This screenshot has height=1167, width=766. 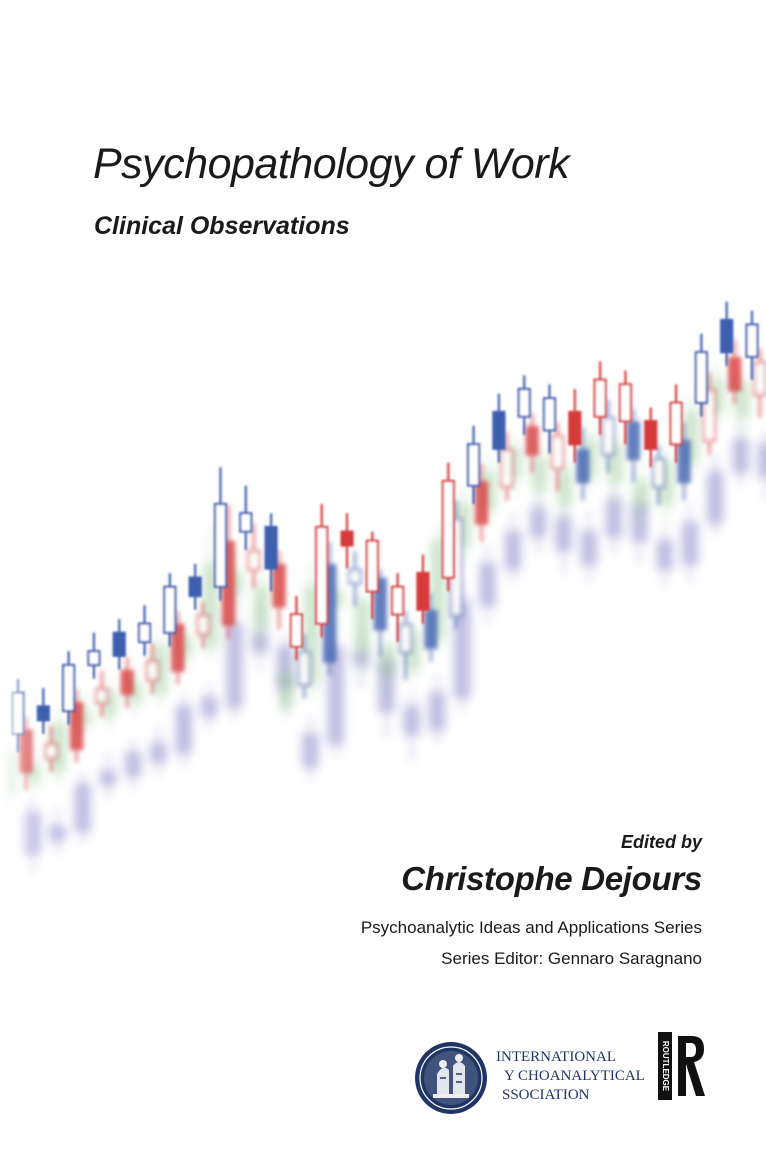 I want to click on book-title: Psychopathology of Work, so click(x=331, y=164).